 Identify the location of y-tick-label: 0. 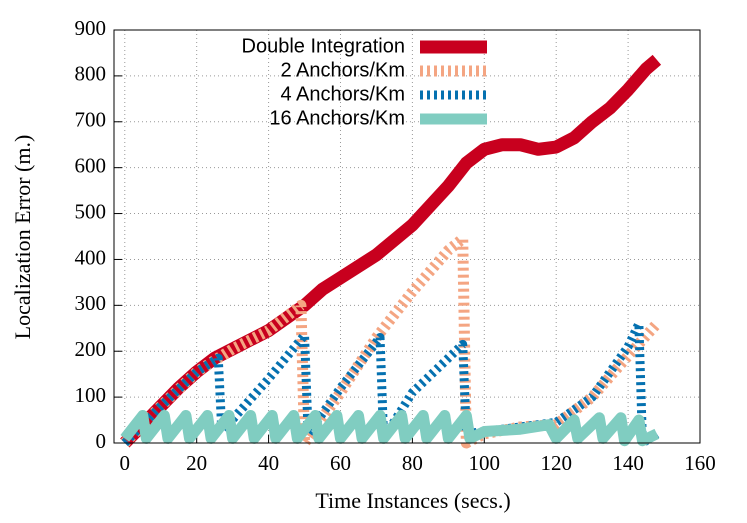
(101, 441).